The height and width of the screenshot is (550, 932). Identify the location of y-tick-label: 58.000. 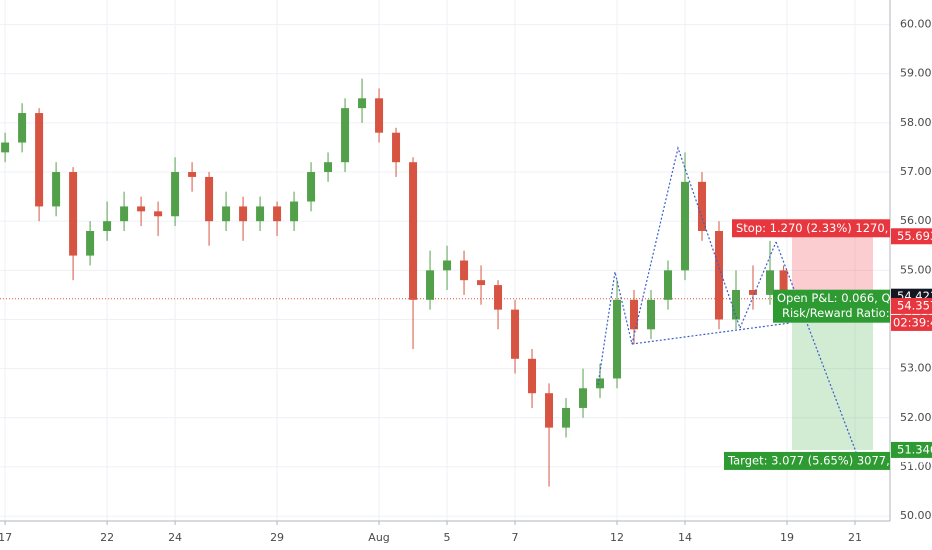
(916, 122).